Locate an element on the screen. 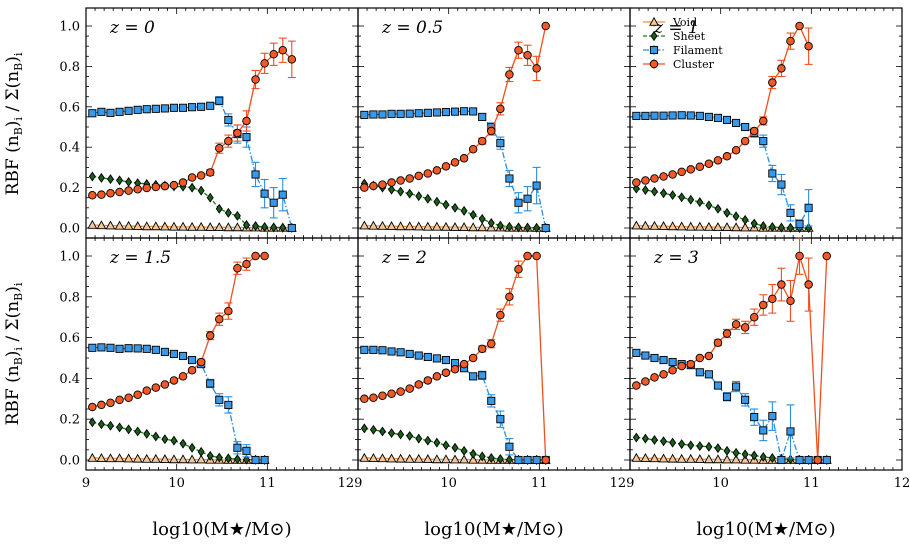 This screenshot has height=555, width=910. x-tick-label: 12 is located at coordinates (902, 483).